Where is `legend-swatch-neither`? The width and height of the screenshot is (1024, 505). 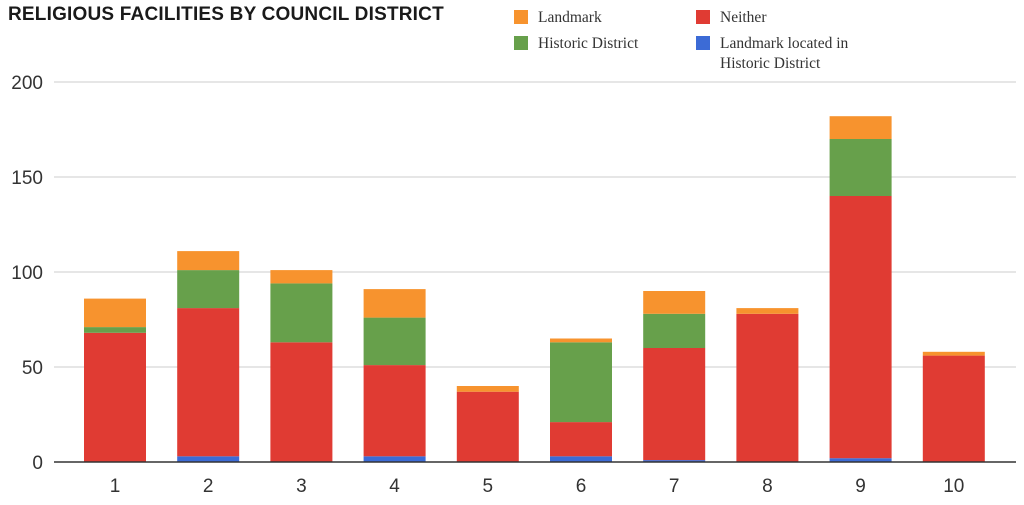
legend-swatch-neither is located at coordinates (703, 17).